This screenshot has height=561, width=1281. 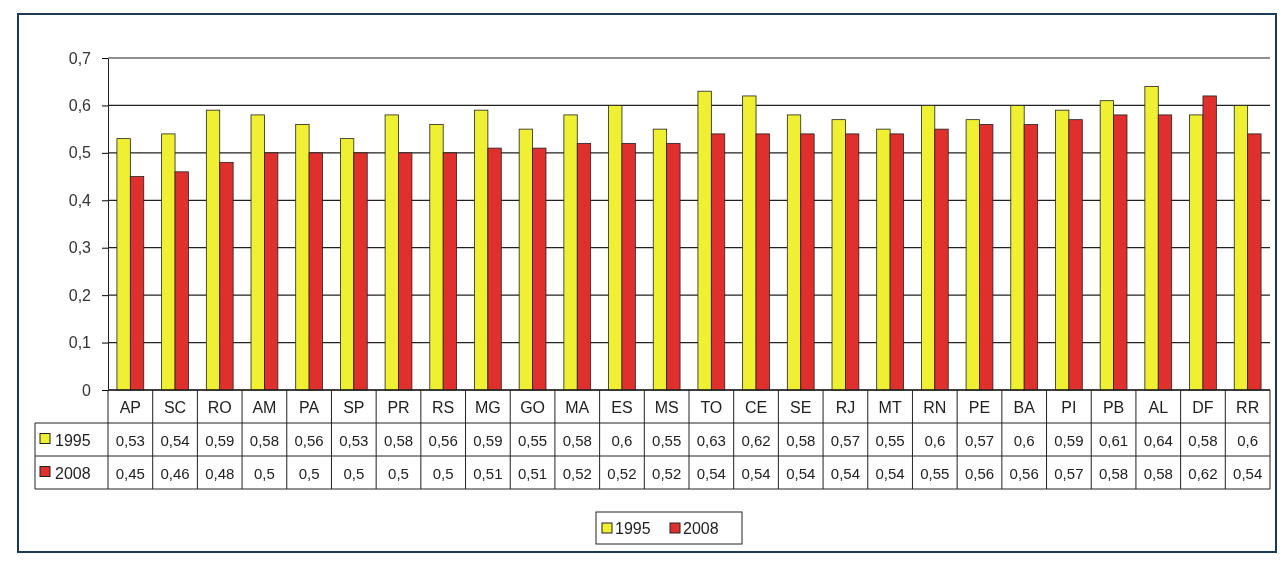 What do you see at coordinates (890, 407) in the screenshot?
I see `x-tick-label: MT` at bounding box center [890, 407].